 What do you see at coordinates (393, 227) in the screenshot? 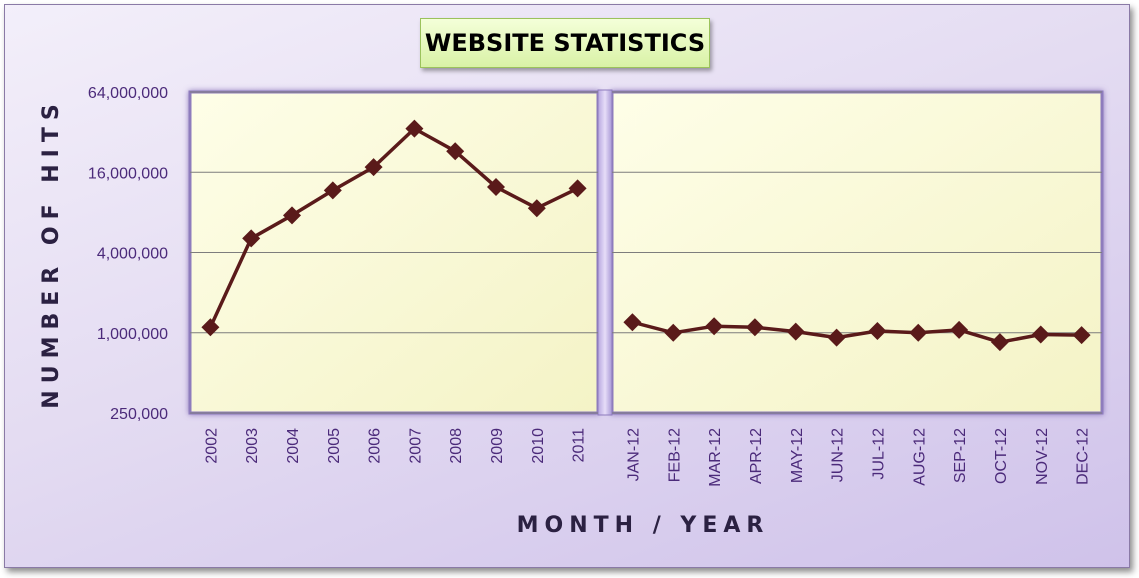
I see `series-line` at bounding box center [393, 227].